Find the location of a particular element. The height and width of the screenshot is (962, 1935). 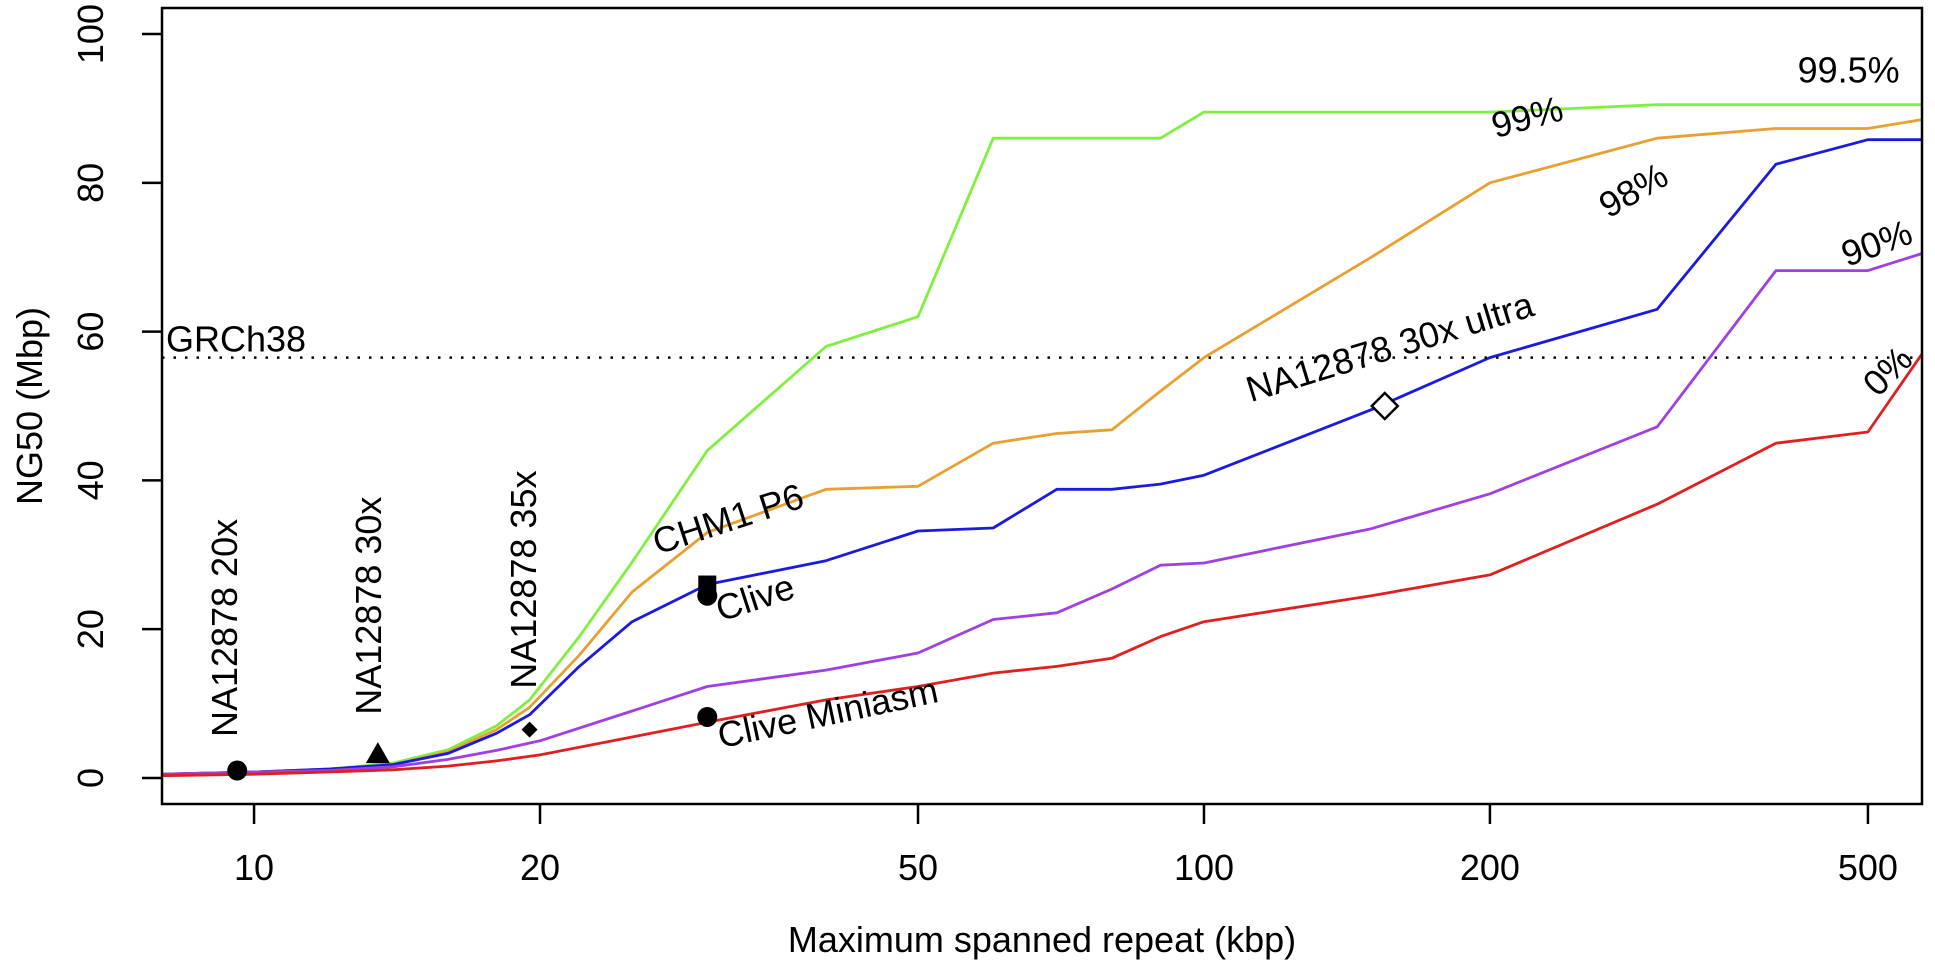

x-tick-label-100: 100 is located at coordinates (1204, 867).